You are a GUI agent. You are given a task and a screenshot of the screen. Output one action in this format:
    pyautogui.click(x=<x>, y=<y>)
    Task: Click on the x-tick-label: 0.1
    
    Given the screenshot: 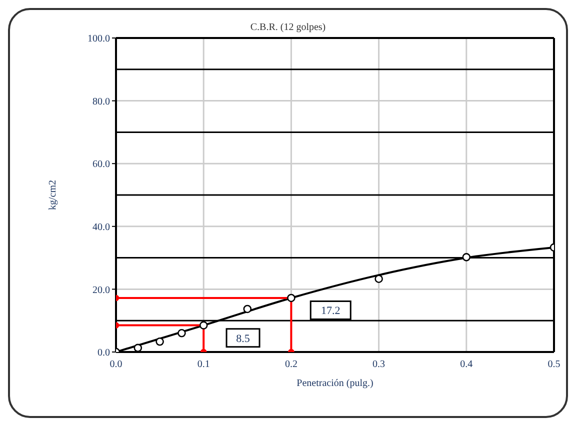 What is the action you would take?
    pyautogui.click(x=203, y=364)
    